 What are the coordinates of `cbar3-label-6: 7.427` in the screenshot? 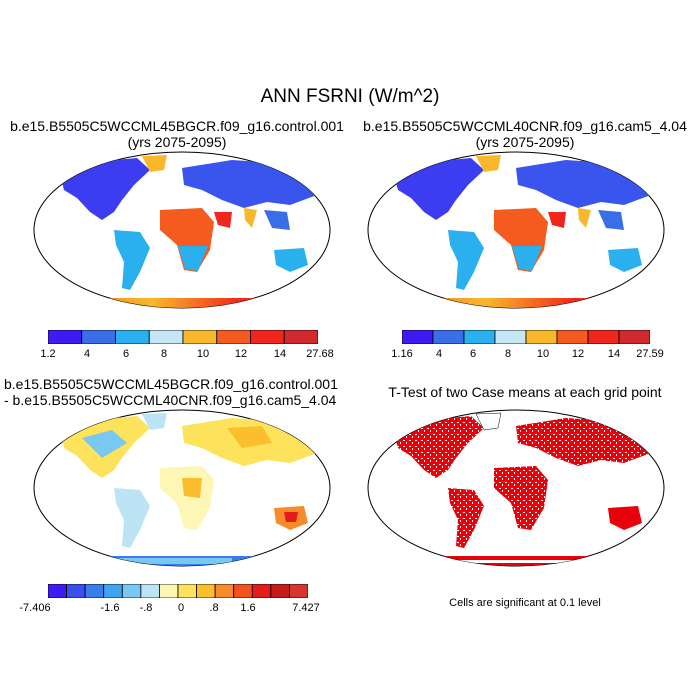 It's located at (306, 608).